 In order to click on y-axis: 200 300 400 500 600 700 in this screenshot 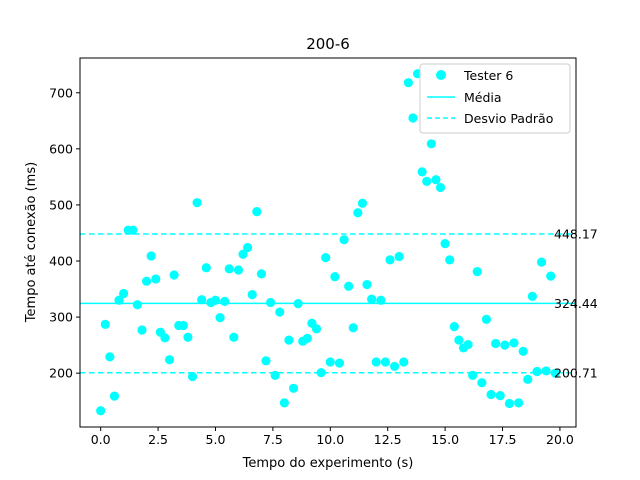, I will do `click(64, 233)`.